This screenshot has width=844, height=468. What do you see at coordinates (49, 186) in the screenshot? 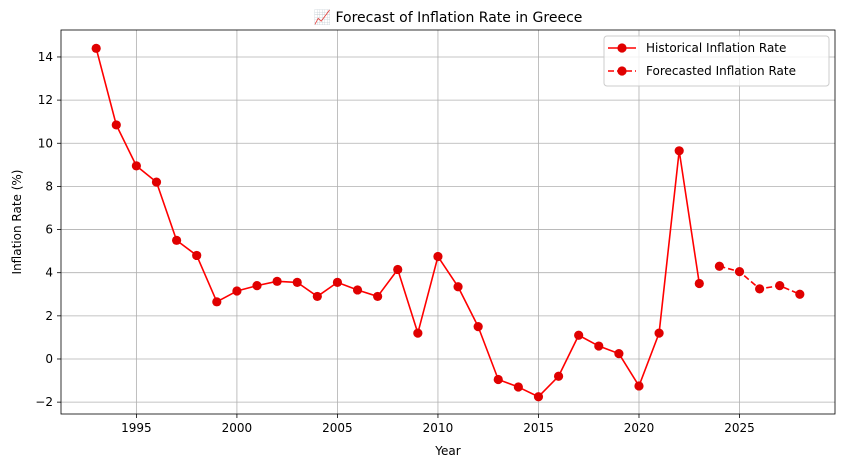
I see `y-tick-label: 8` at bounding box center [49, 186].